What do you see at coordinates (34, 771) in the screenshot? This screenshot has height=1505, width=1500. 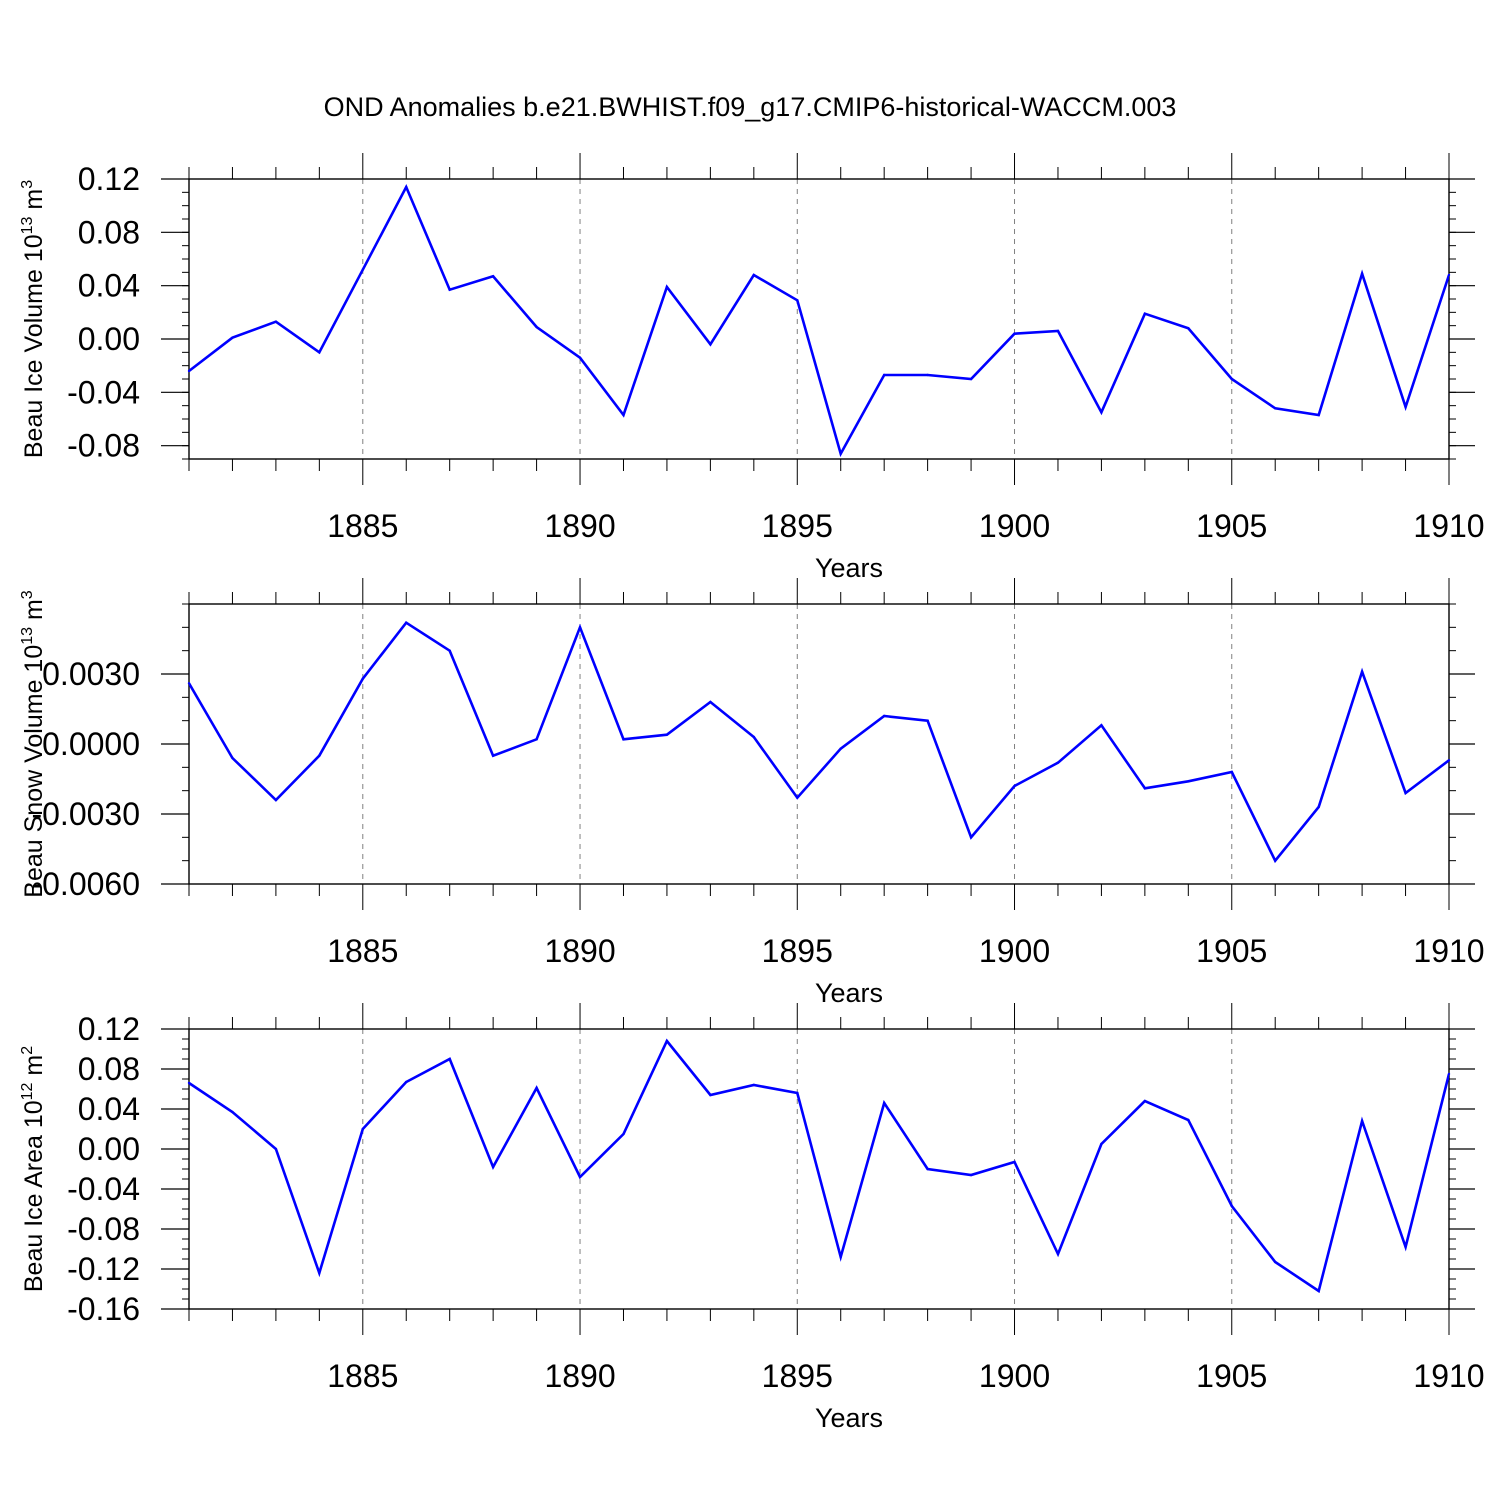 I see `y-axis-label-text: Beau Snow Volume 10` at bounding box center [34, 771].